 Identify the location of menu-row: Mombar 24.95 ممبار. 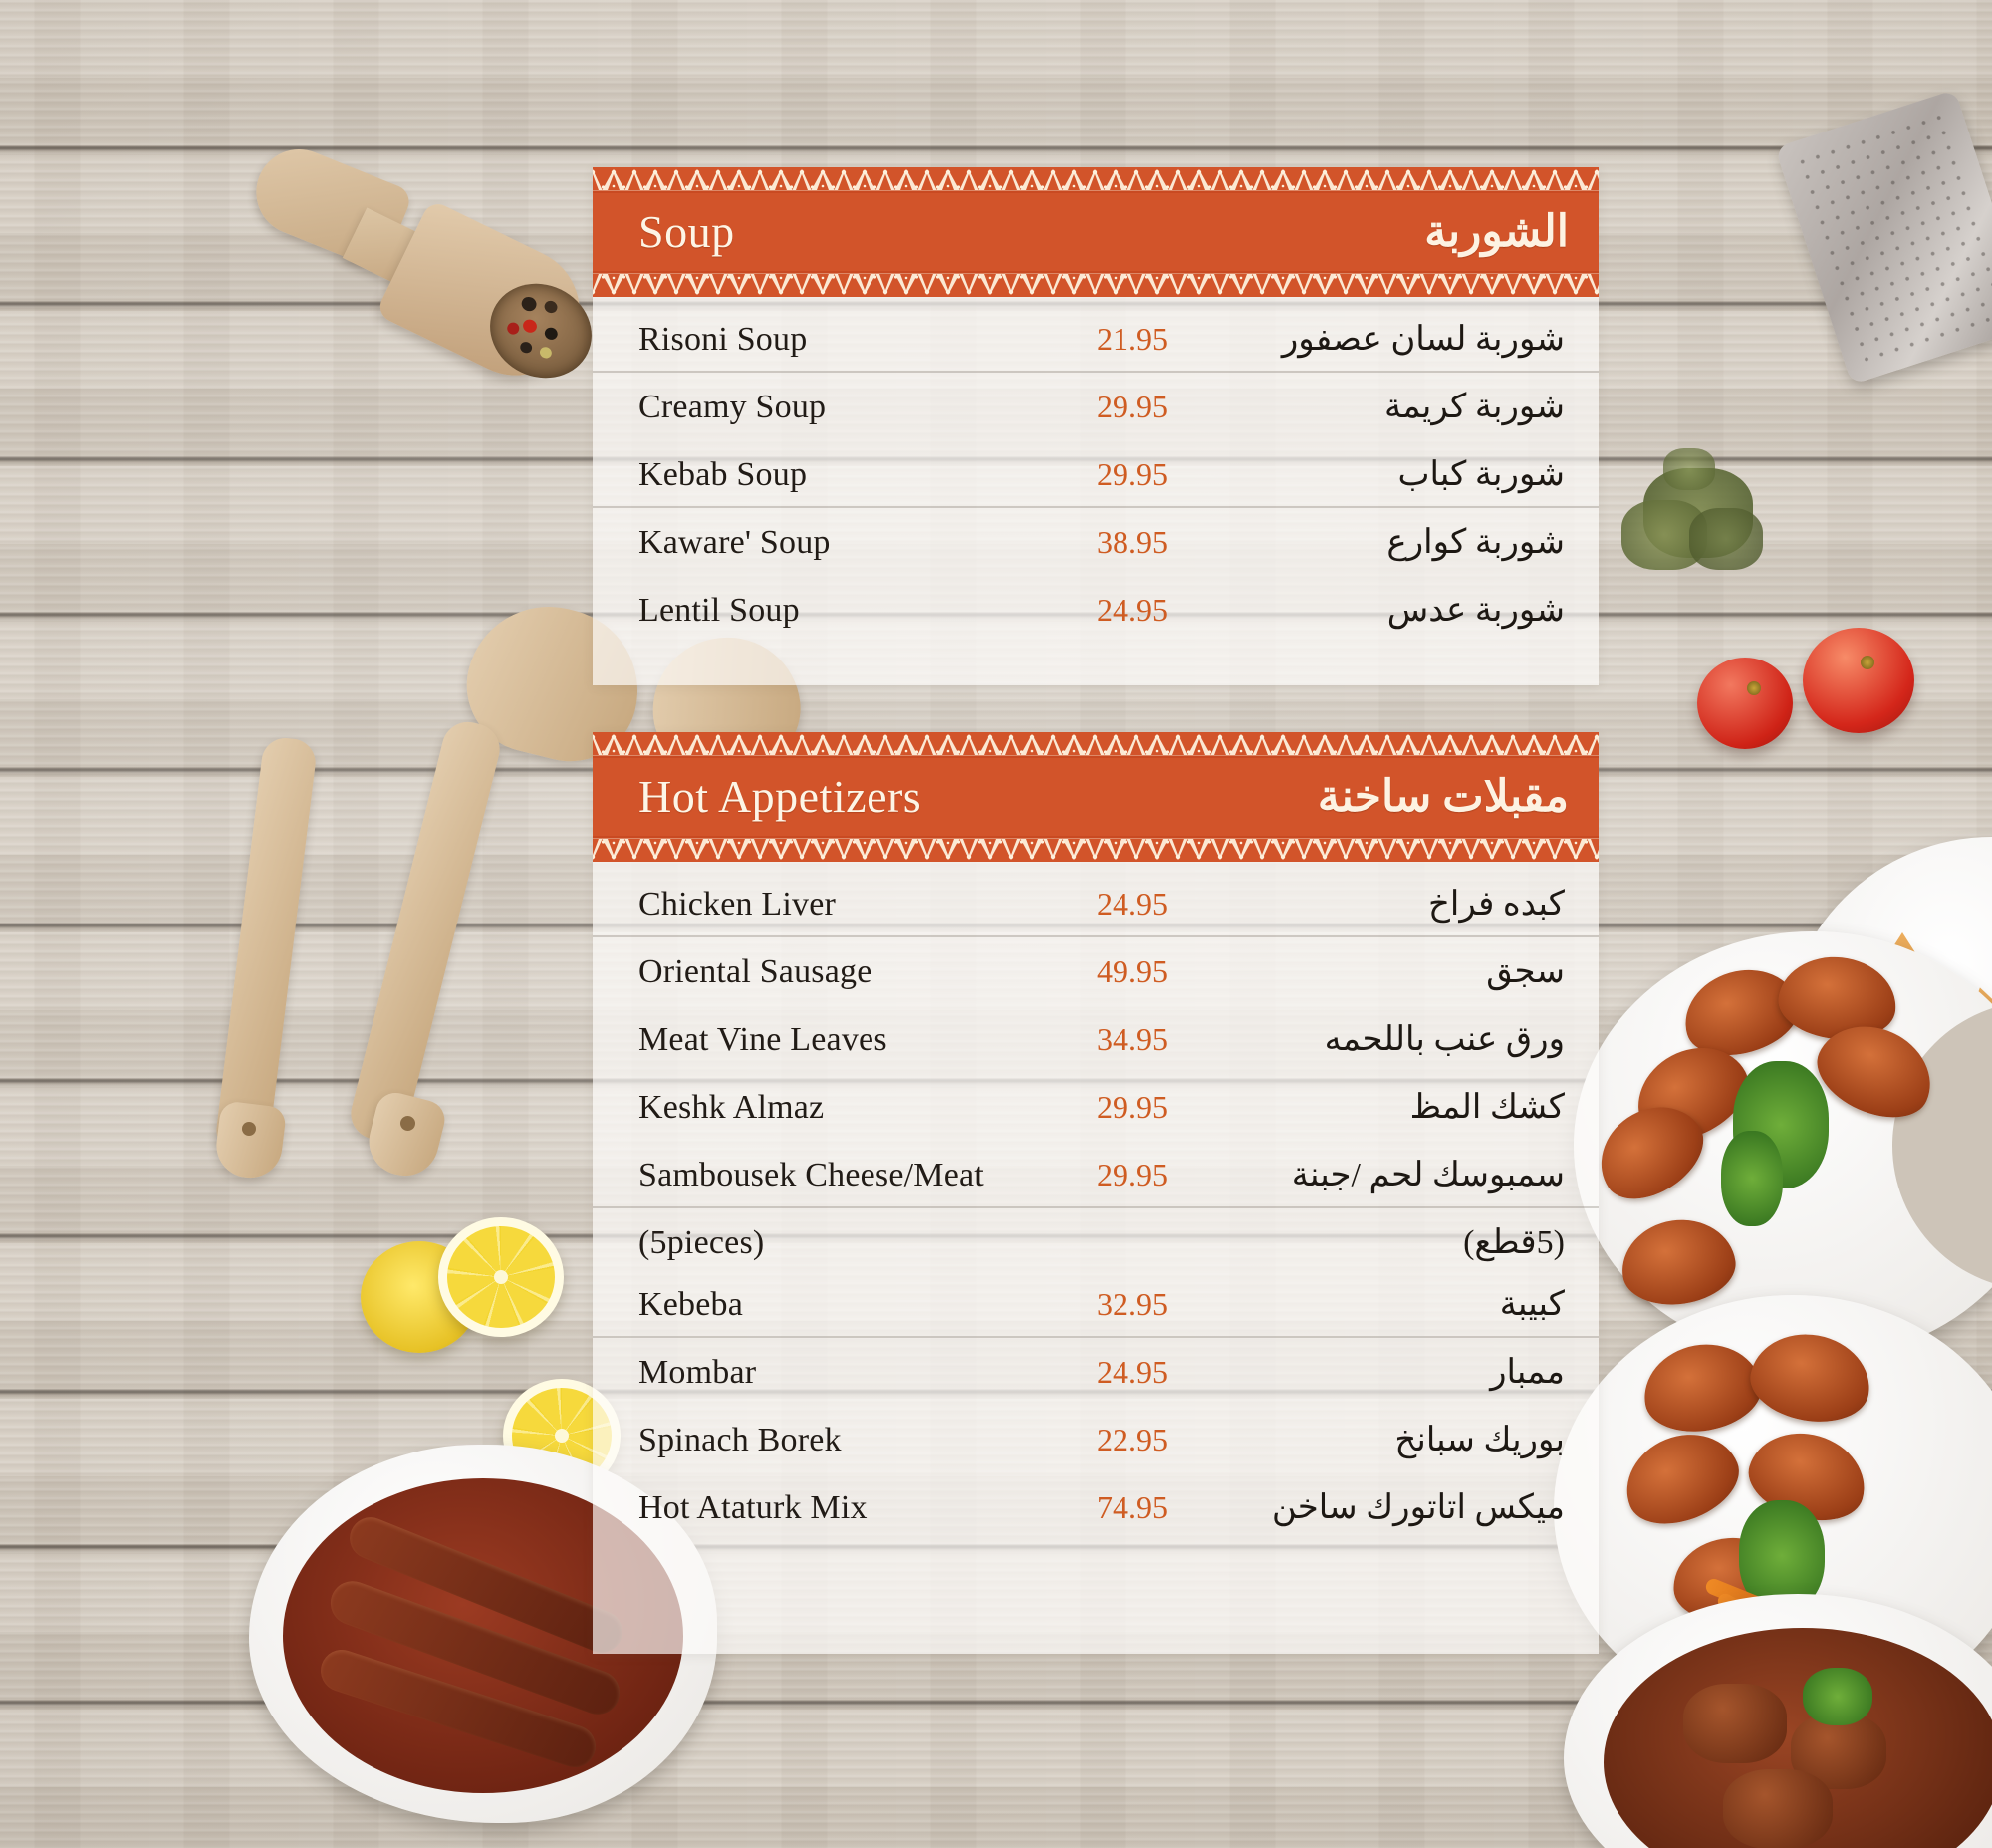
(1101, 1378).